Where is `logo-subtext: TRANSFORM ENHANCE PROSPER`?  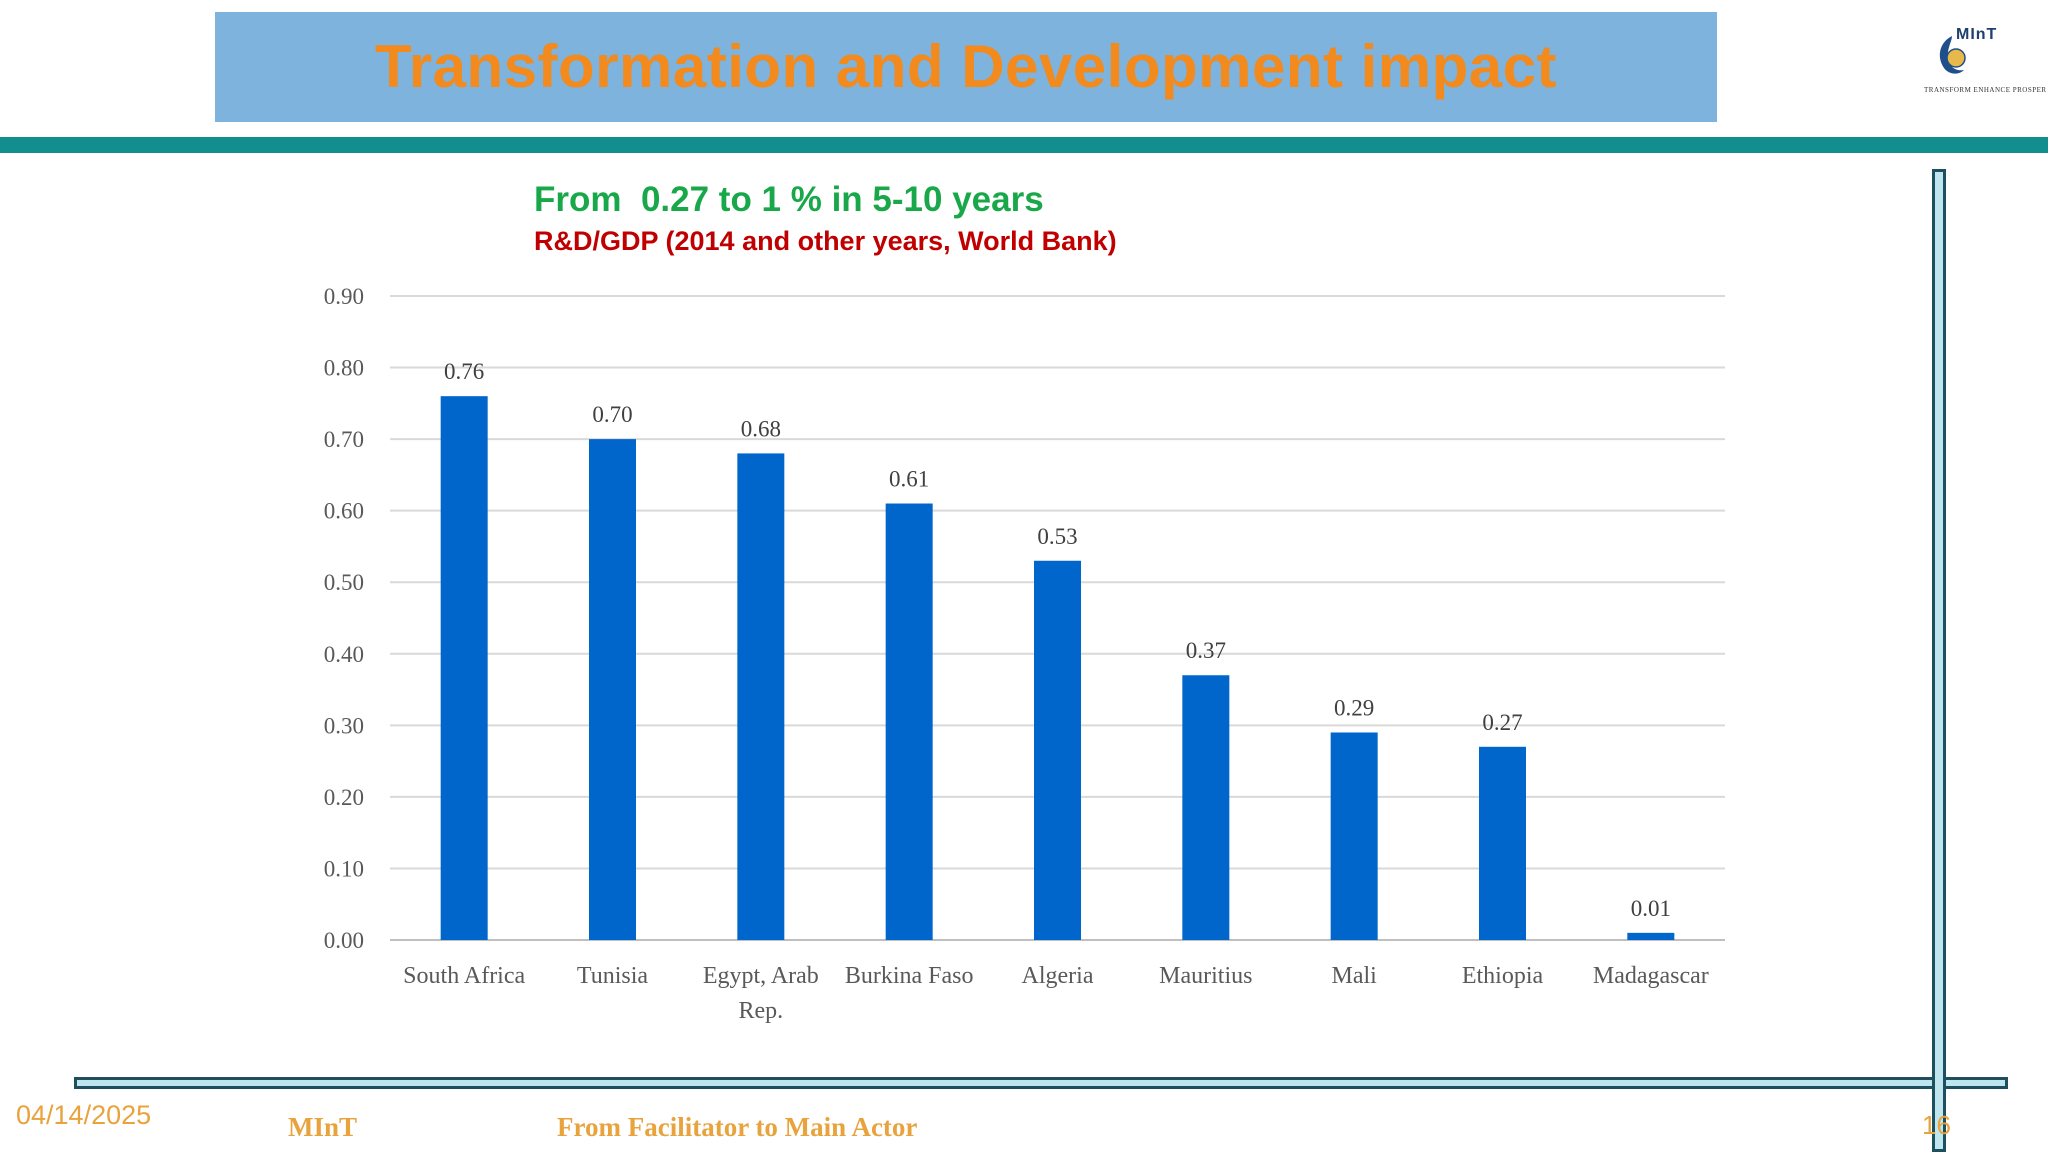 logo-subtext: TRANSFORM ENHANCE PROSPER is located at coordinates (1985, 90).